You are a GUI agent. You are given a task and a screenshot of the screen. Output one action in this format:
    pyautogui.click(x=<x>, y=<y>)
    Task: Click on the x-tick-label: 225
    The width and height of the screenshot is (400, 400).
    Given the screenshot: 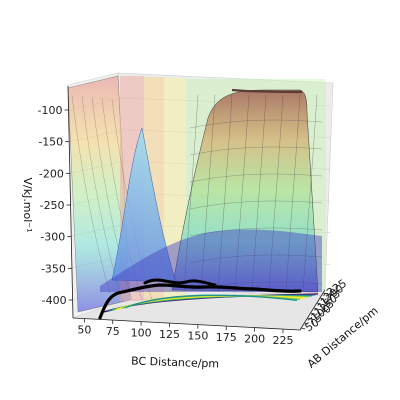 What is the action you would take?
    pyautogui.click(x=282, y=340)
    